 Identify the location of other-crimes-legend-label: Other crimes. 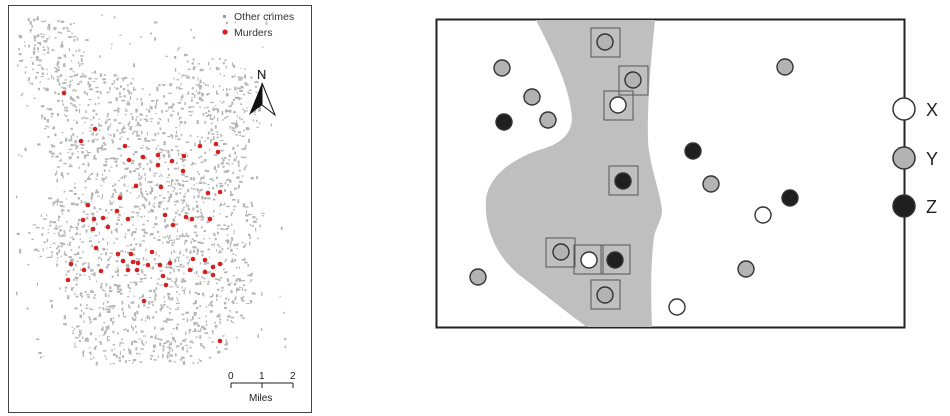
(264, 17).